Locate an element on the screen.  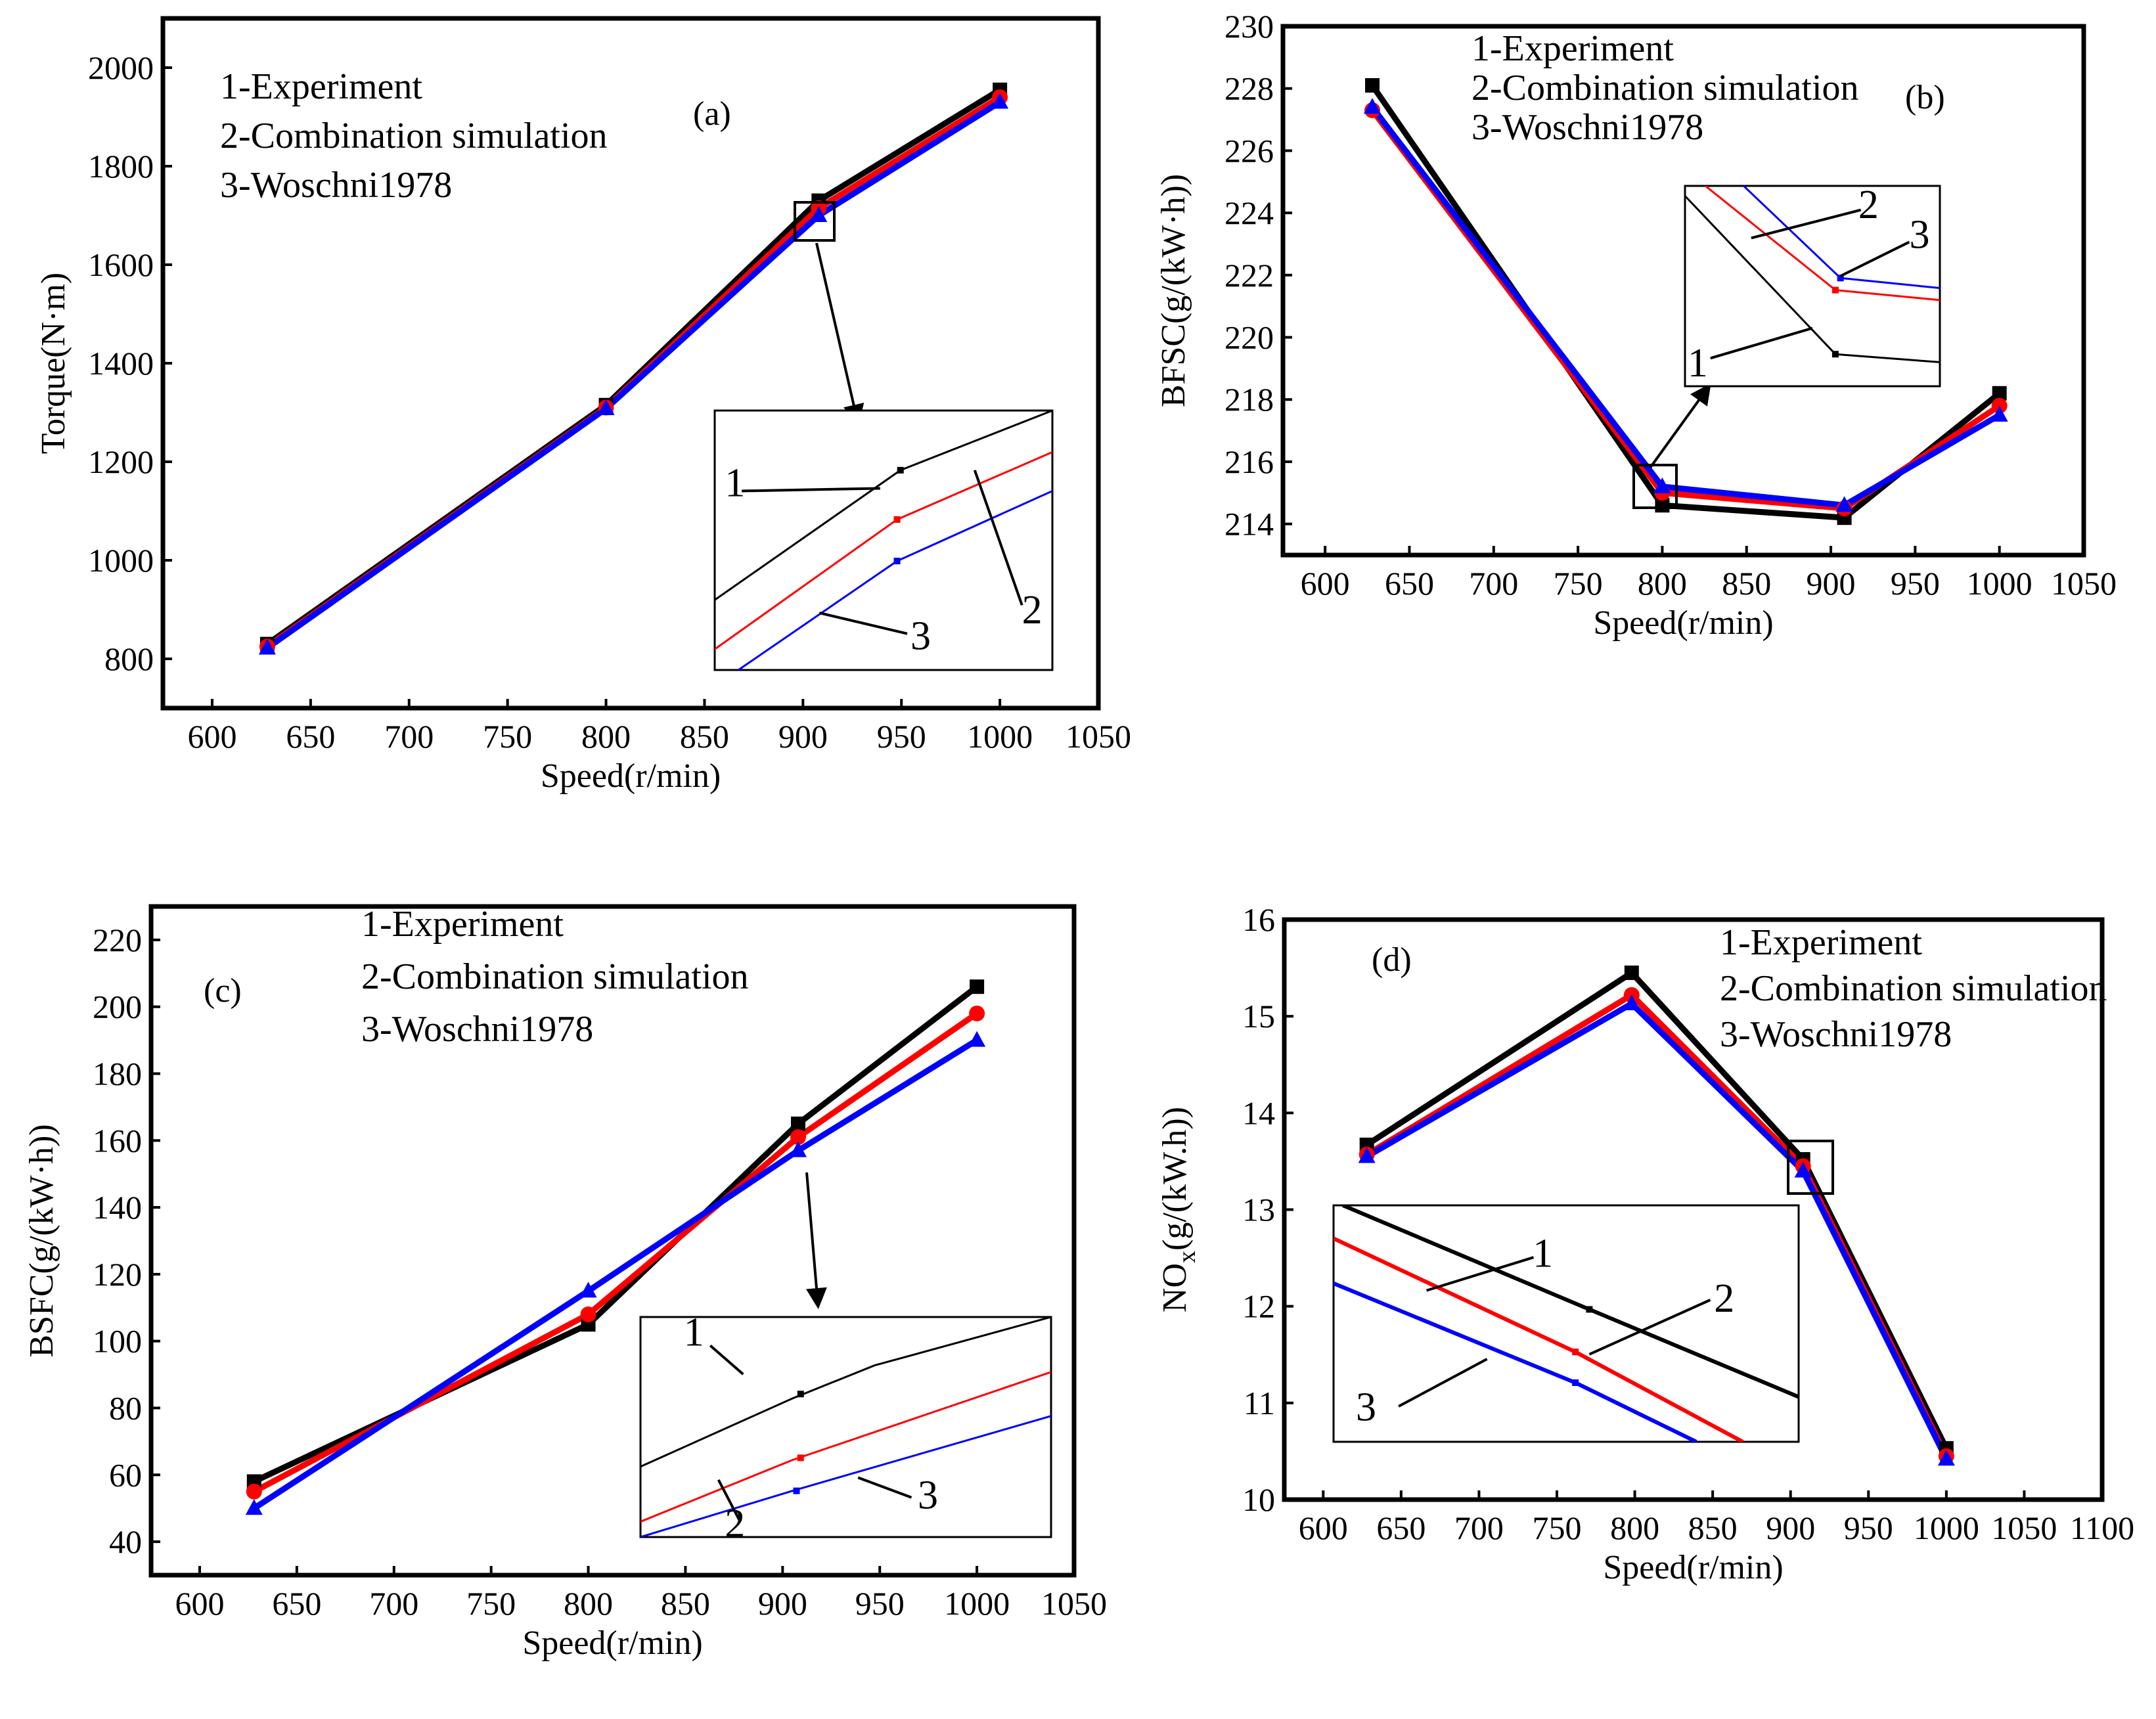
panel-label: (c) is located at coordinates (223, 991).